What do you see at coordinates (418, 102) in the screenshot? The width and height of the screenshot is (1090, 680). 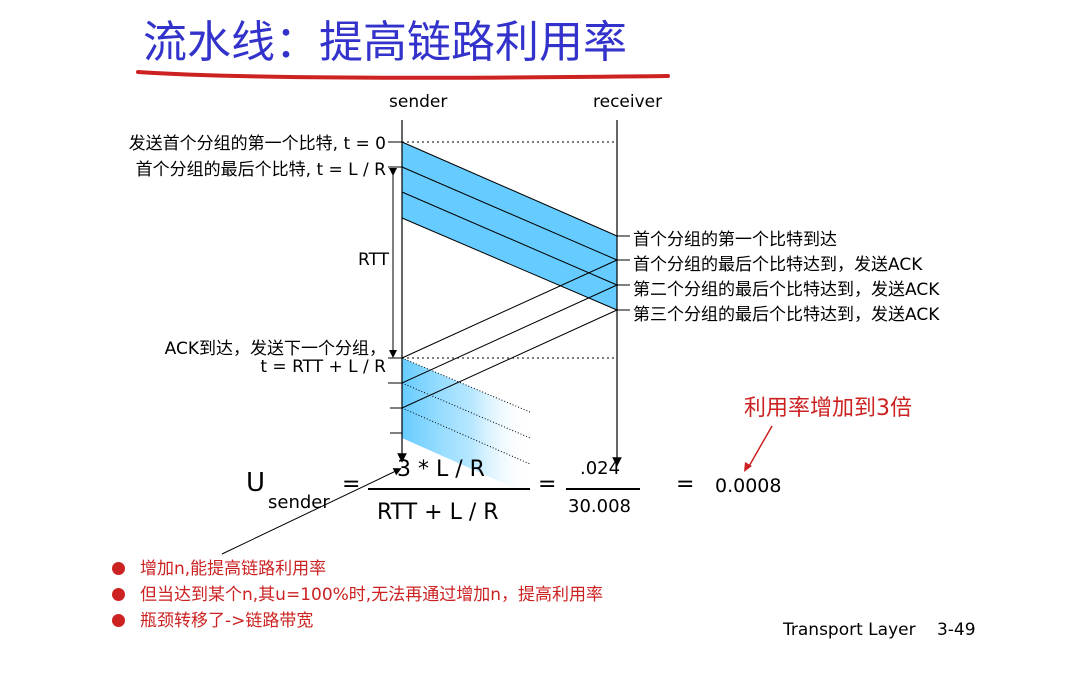 I see `sender-label: sender` at bounding box center [418, 102].